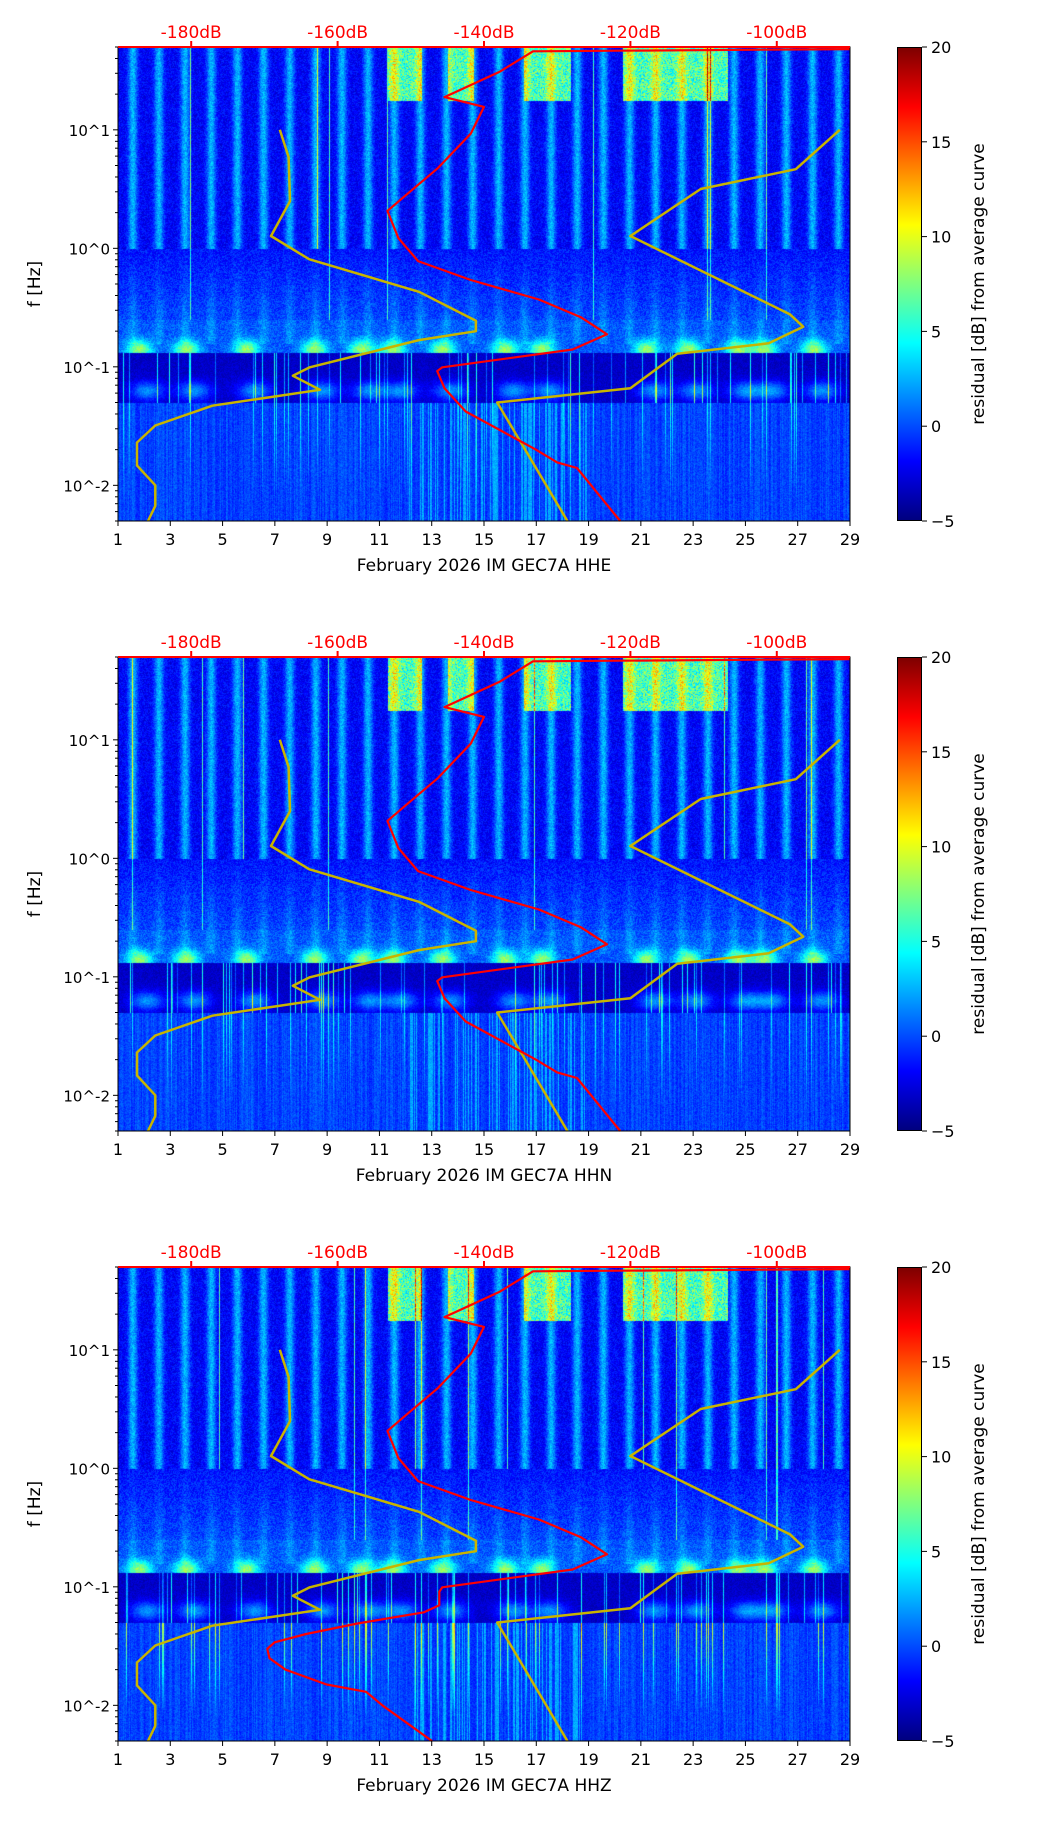 This screenshot has height=1830, width=1052. I want to click on y-axis-label: f [Hz], so click(35, 1504).